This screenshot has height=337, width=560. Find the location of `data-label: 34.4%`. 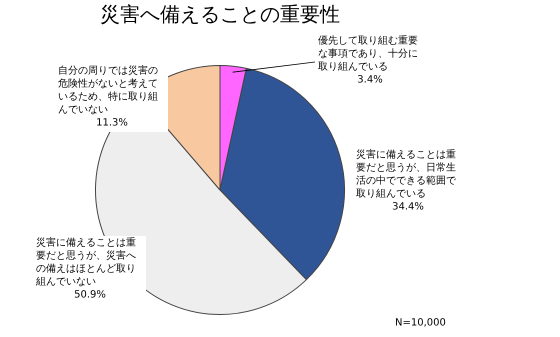

data-label: 34.4% is located at coordinates (408, 207).